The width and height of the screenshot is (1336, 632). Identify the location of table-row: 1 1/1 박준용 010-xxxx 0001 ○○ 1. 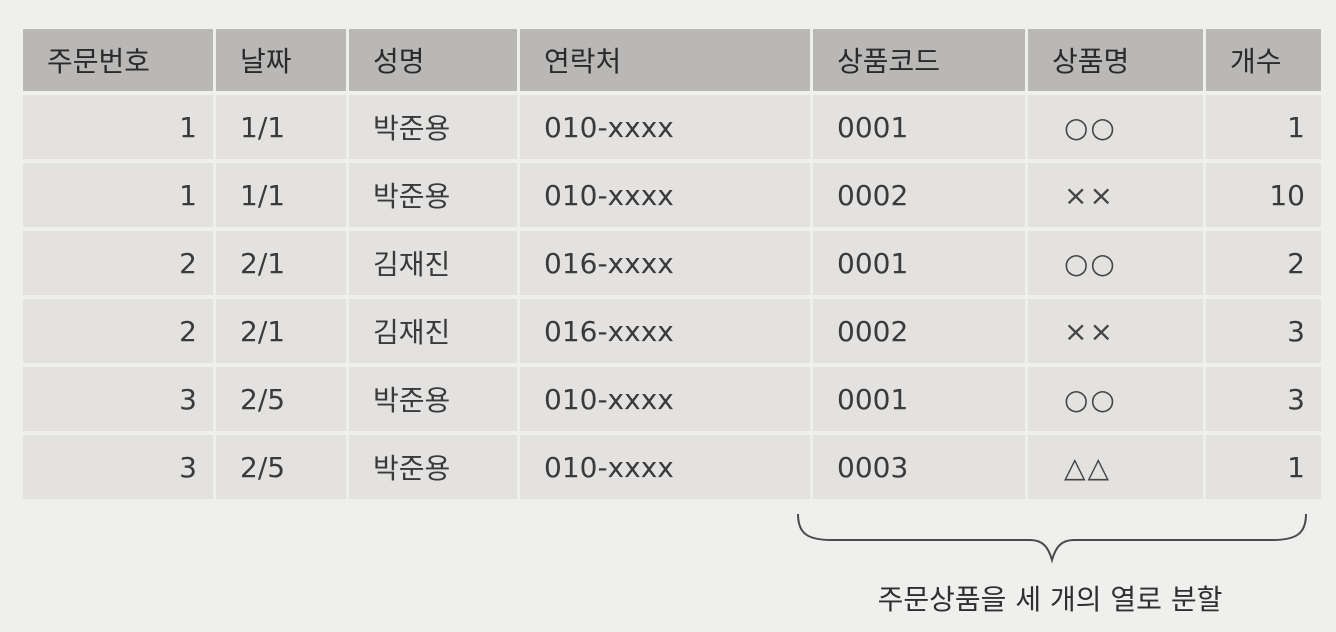
(672, 127).